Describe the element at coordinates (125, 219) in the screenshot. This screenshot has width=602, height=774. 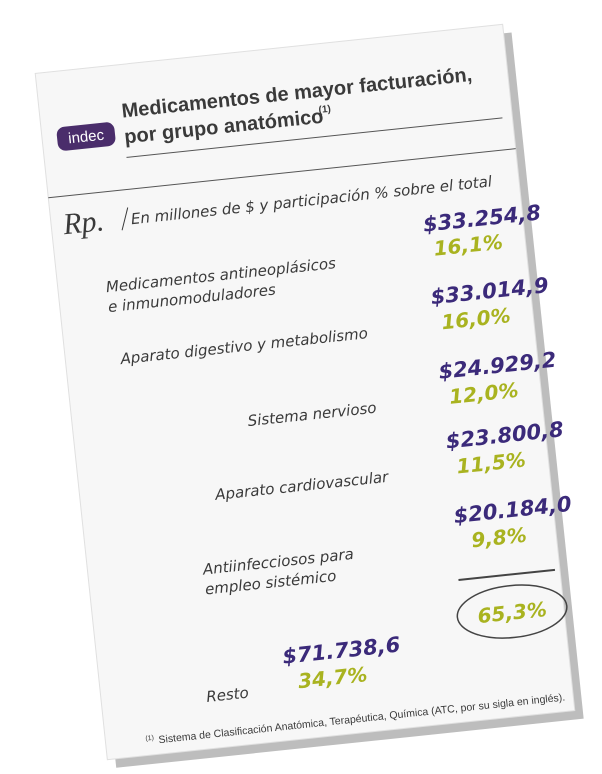
I see `slash` at that location.